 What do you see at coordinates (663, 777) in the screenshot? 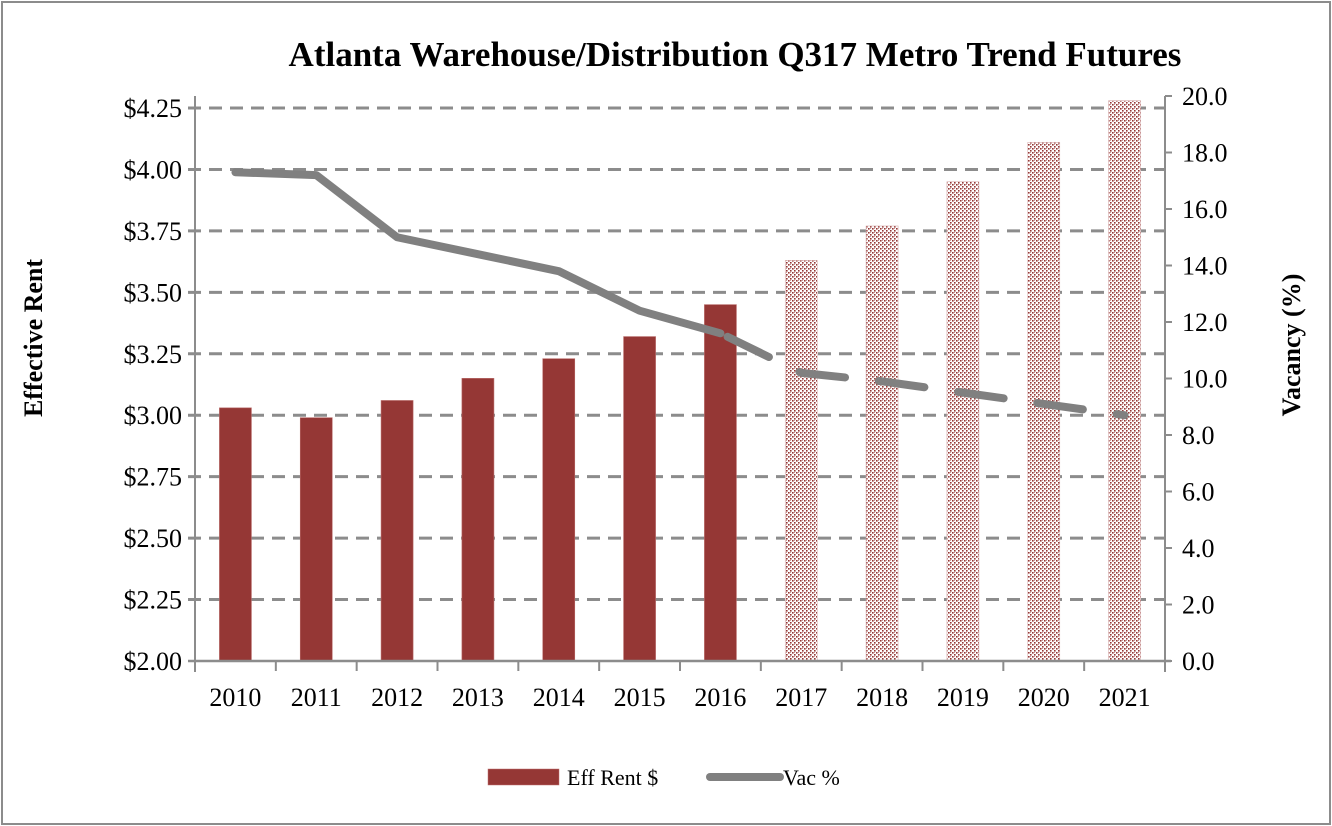
I see `legend: Eff Rent $ Vac %` at bounding box center [663, 777].